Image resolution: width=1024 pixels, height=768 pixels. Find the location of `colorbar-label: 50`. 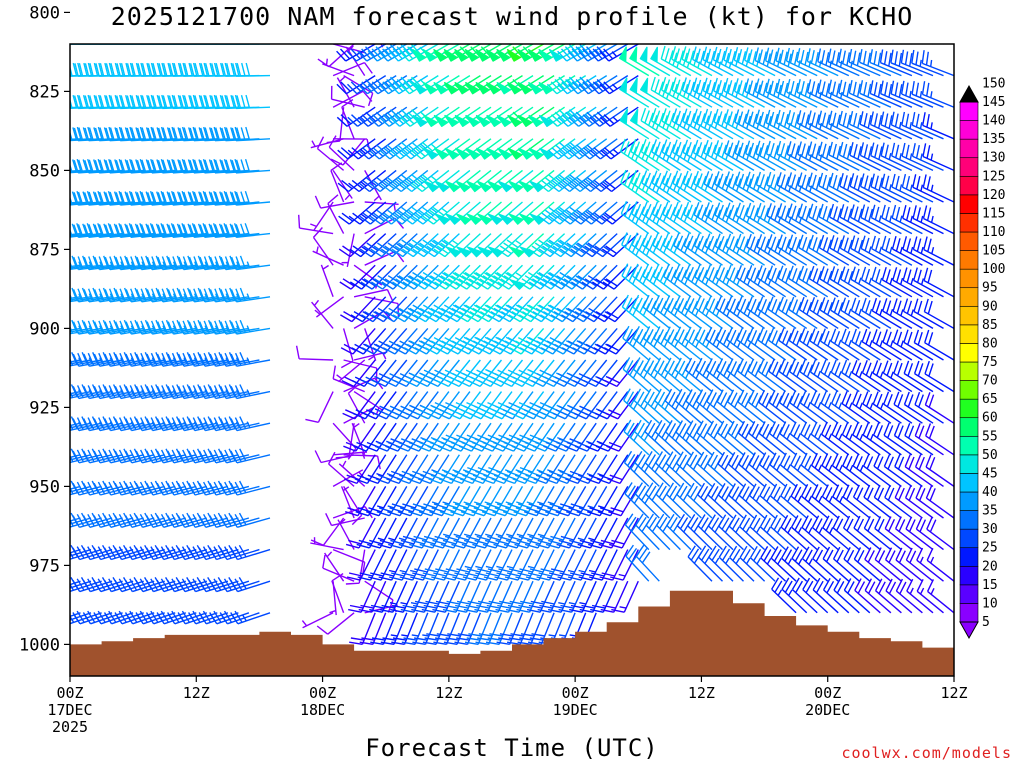

colorbar-label: 50 is located at coordinates (990, 455).